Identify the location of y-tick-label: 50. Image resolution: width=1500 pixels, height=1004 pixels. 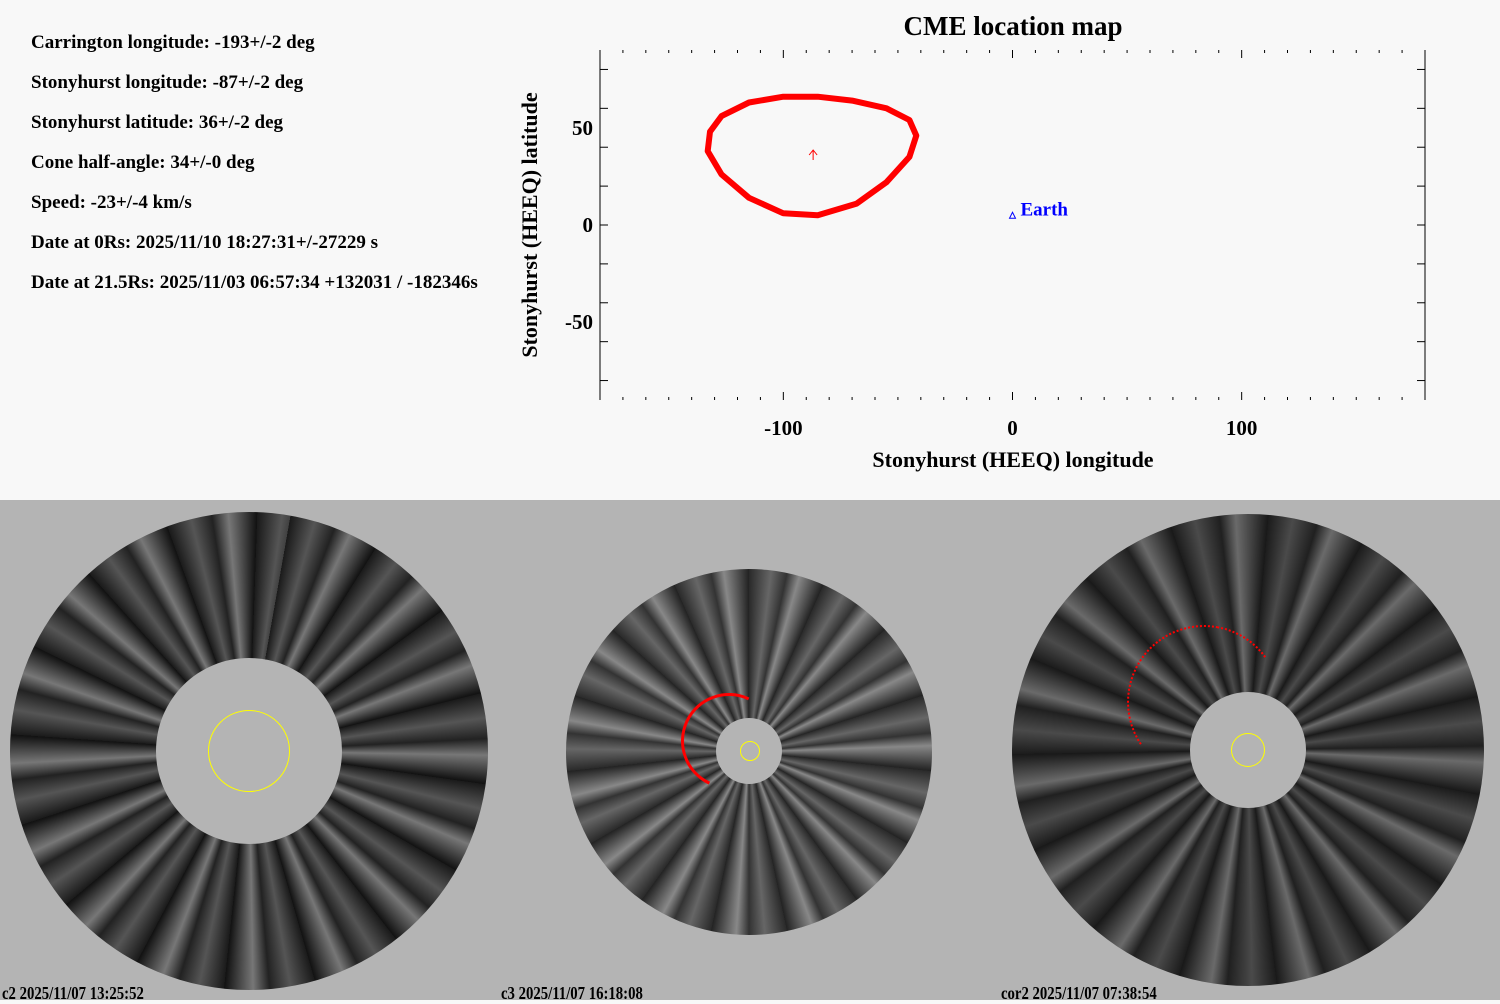
(582, 128).